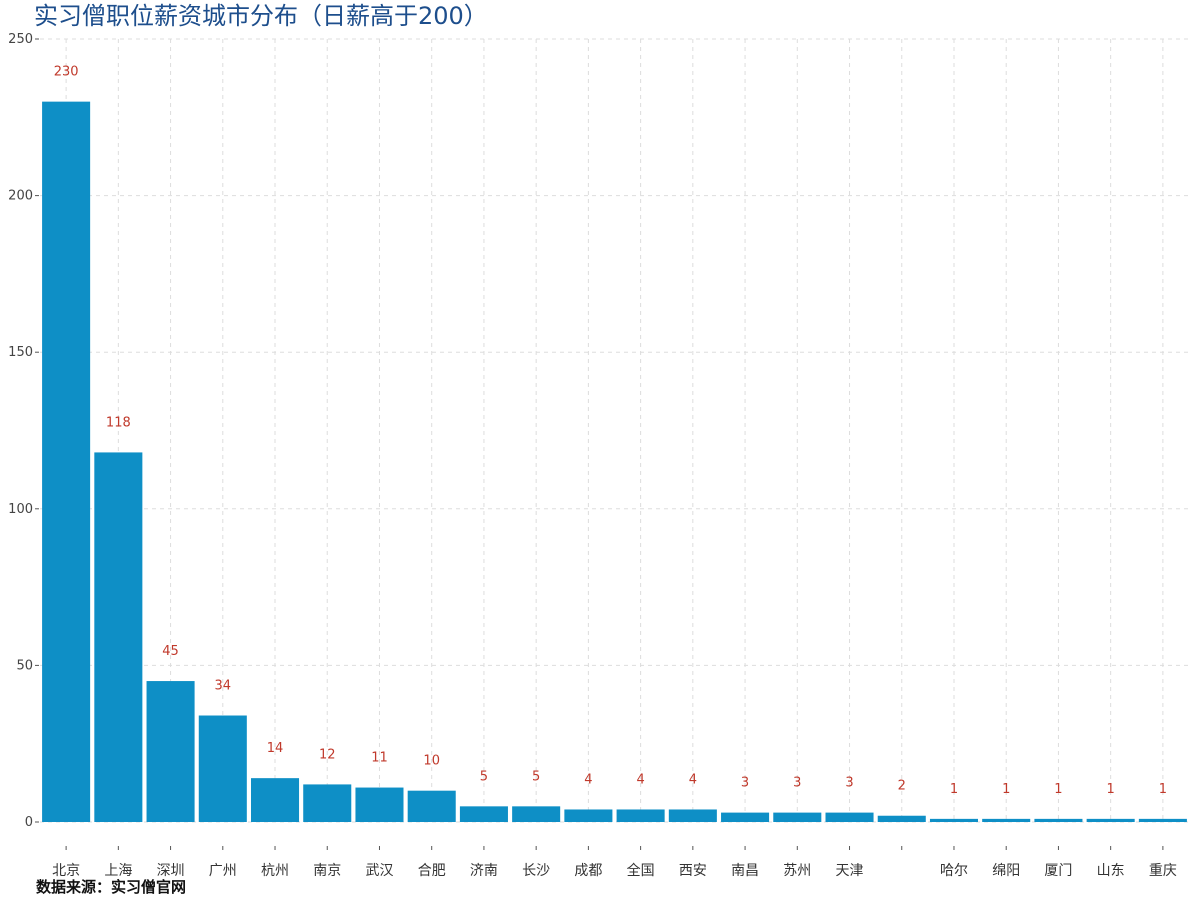 The width and height of the screenshot is (1200, 900). I want to click on x-tick-label: 南京, so click(327, 871).